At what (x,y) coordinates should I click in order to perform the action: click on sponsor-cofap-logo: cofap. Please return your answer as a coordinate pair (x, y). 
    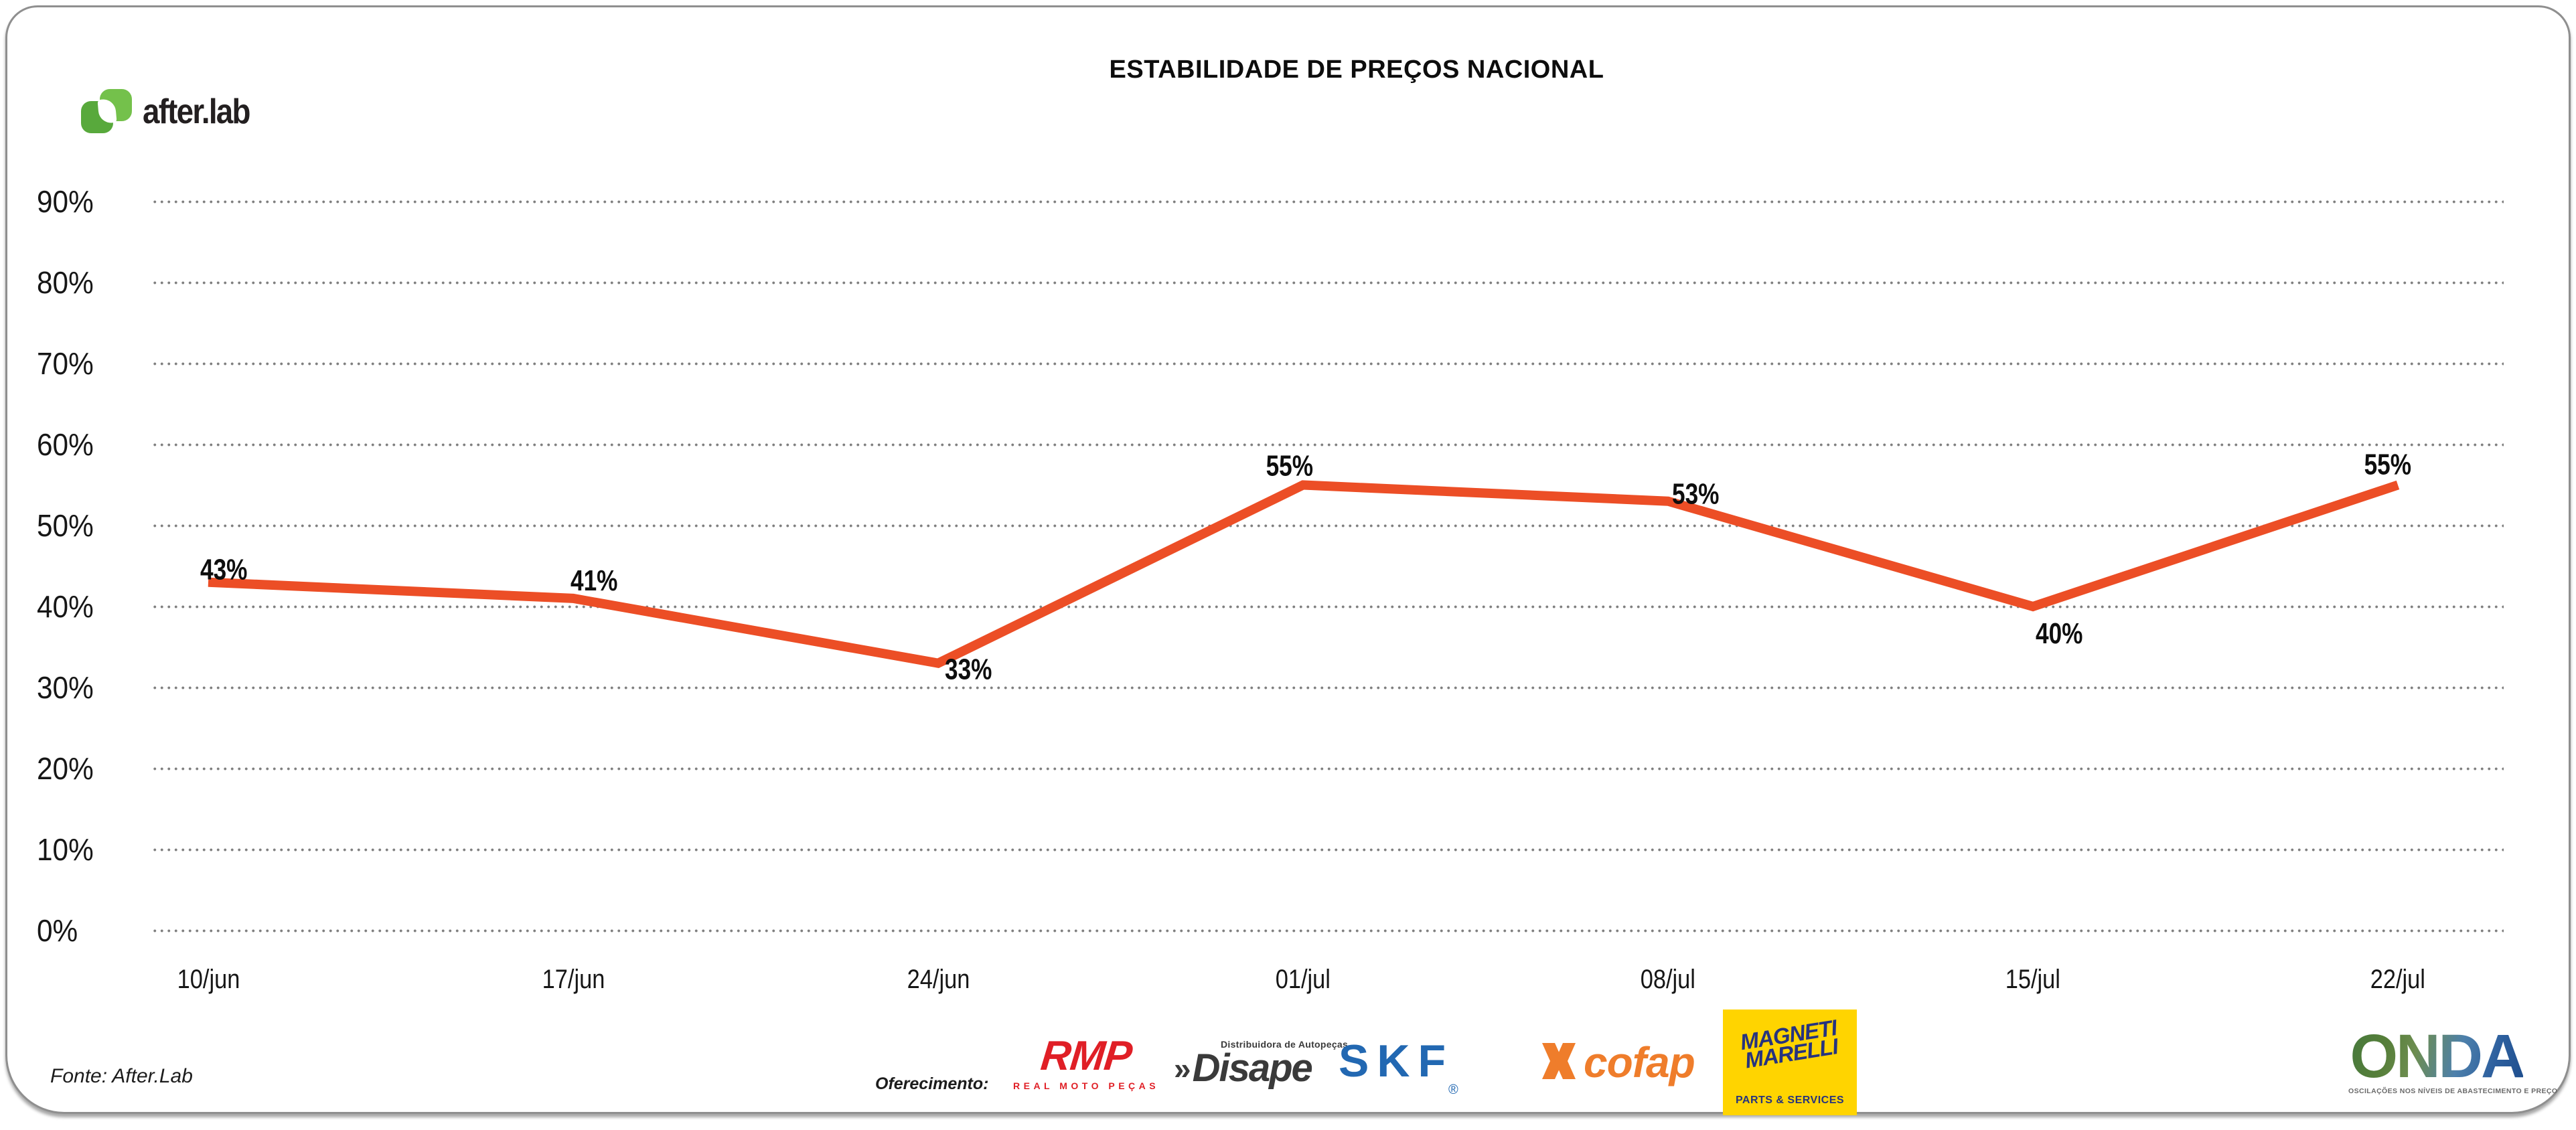
    Looking at the image, I should click on (1618, 1062).